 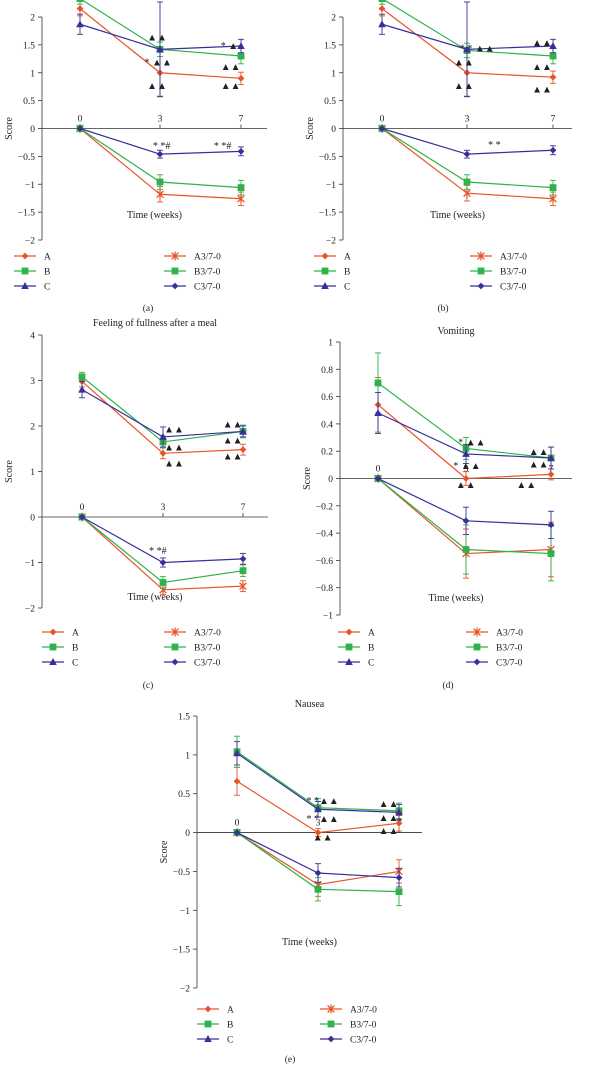 What do you see at coordinates (442, 308) in the screenshot?
I see `panel-label: (b)` at bounding box center [442, 308].